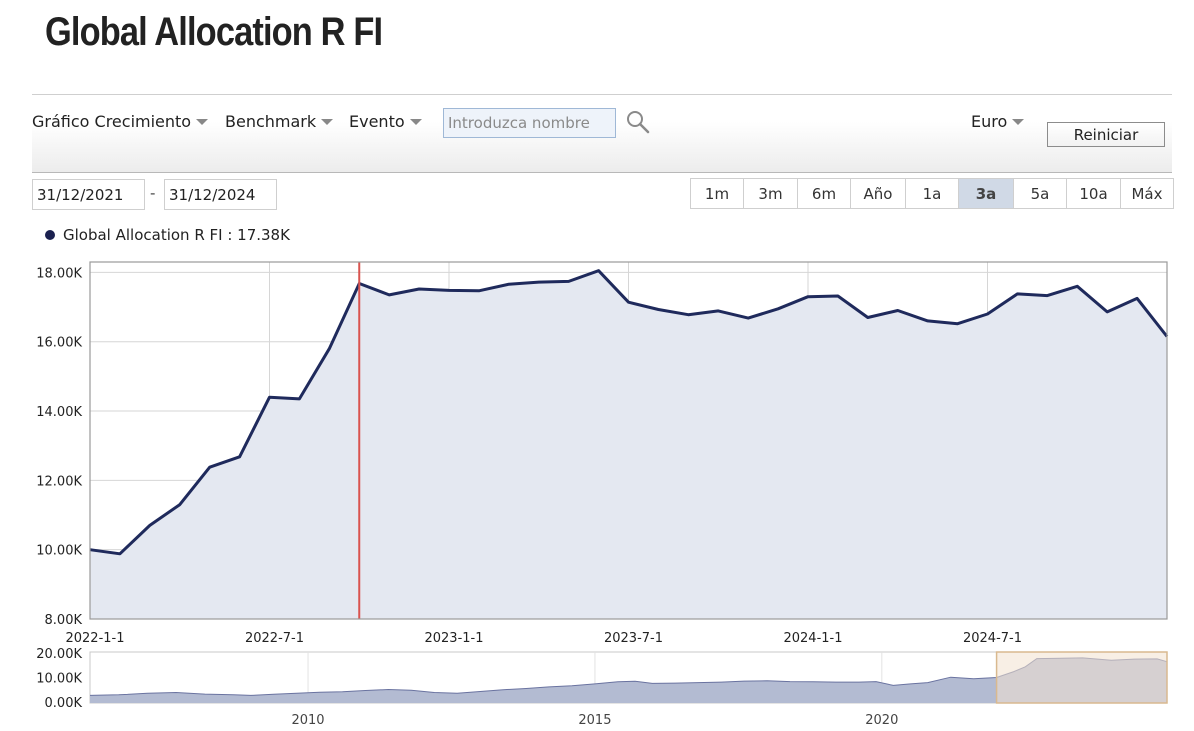 The height and width of the screenshot is (731, 1194). What do you see at coordinates (59, 481) in the screenshot?
I see `y-tick-label: 12.00K` at bounding box center [59, 481].